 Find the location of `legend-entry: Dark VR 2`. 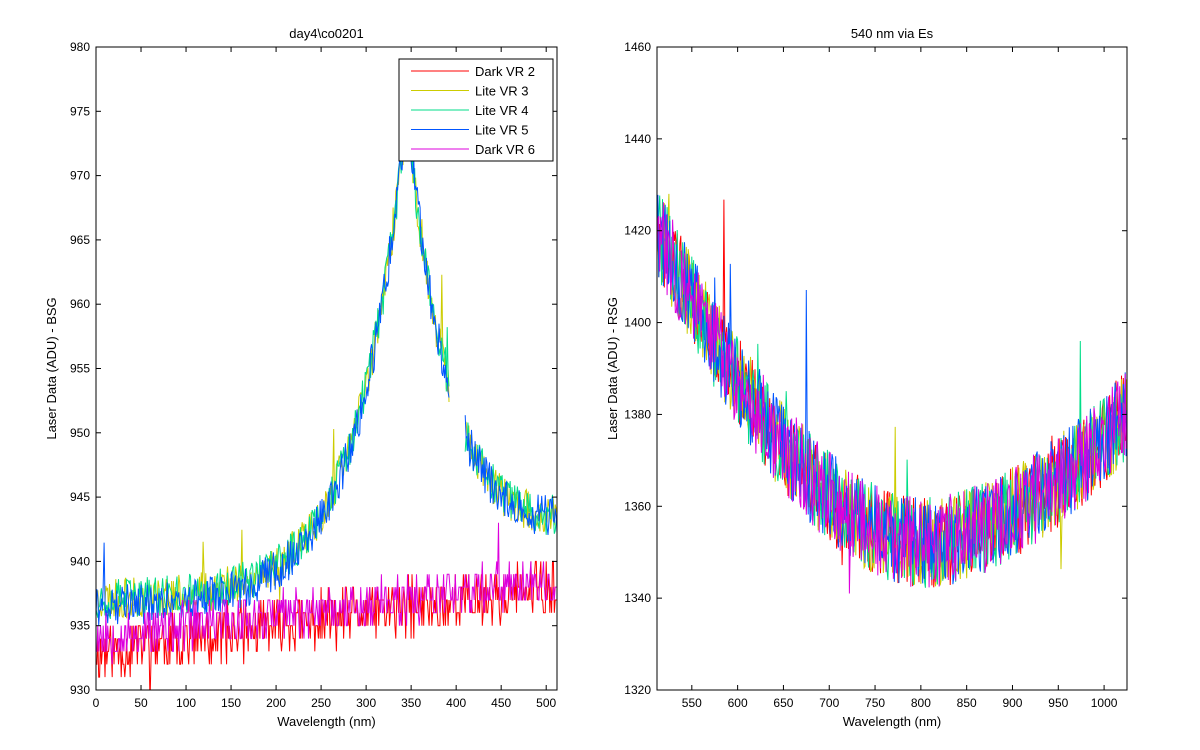

legend-entry: Dark VR 2 is located at coordinates (505, 71).